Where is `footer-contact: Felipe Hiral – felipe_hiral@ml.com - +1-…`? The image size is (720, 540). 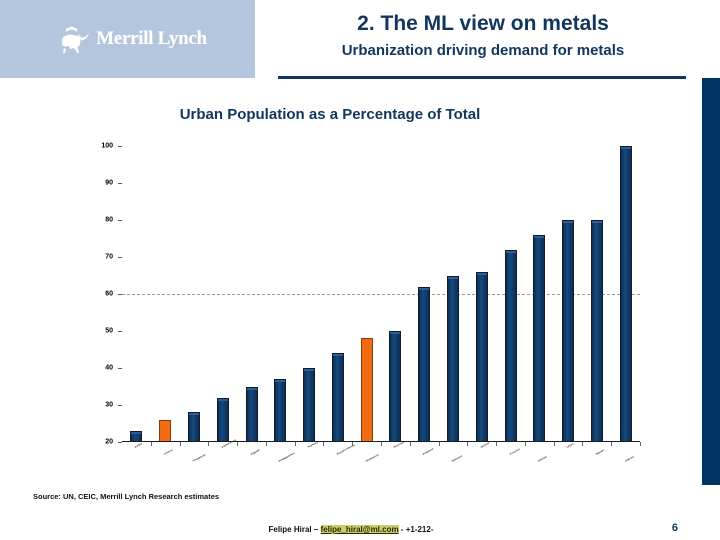 footer-contact: Felipe Hiral – felipe_hiral@ml.com - +1-… is located at coordinates (351, 529).